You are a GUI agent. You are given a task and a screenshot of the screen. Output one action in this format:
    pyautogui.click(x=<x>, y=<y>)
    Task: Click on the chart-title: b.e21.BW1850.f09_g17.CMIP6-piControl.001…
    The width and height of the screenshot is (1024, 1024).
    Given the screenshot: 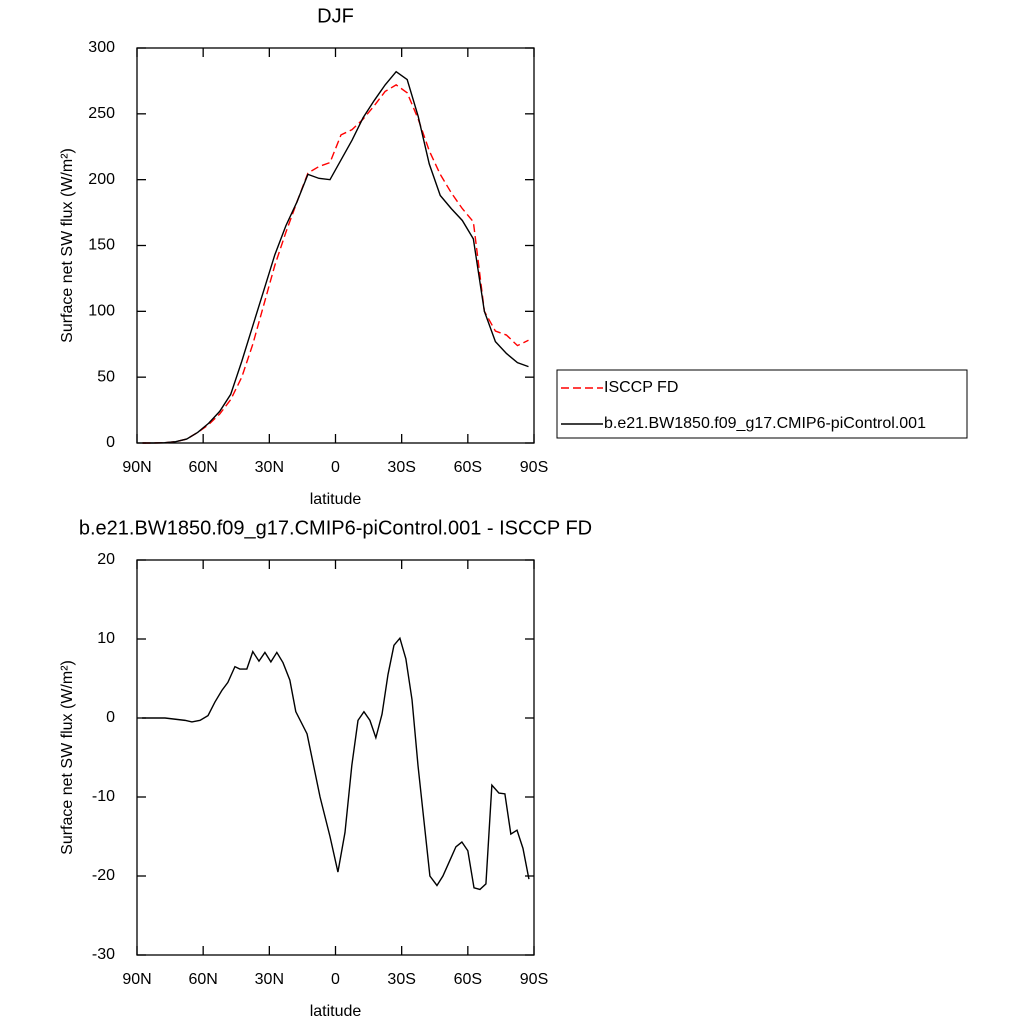 What is the action you would take?
    pyautogui.click(x=335, y=528)
    